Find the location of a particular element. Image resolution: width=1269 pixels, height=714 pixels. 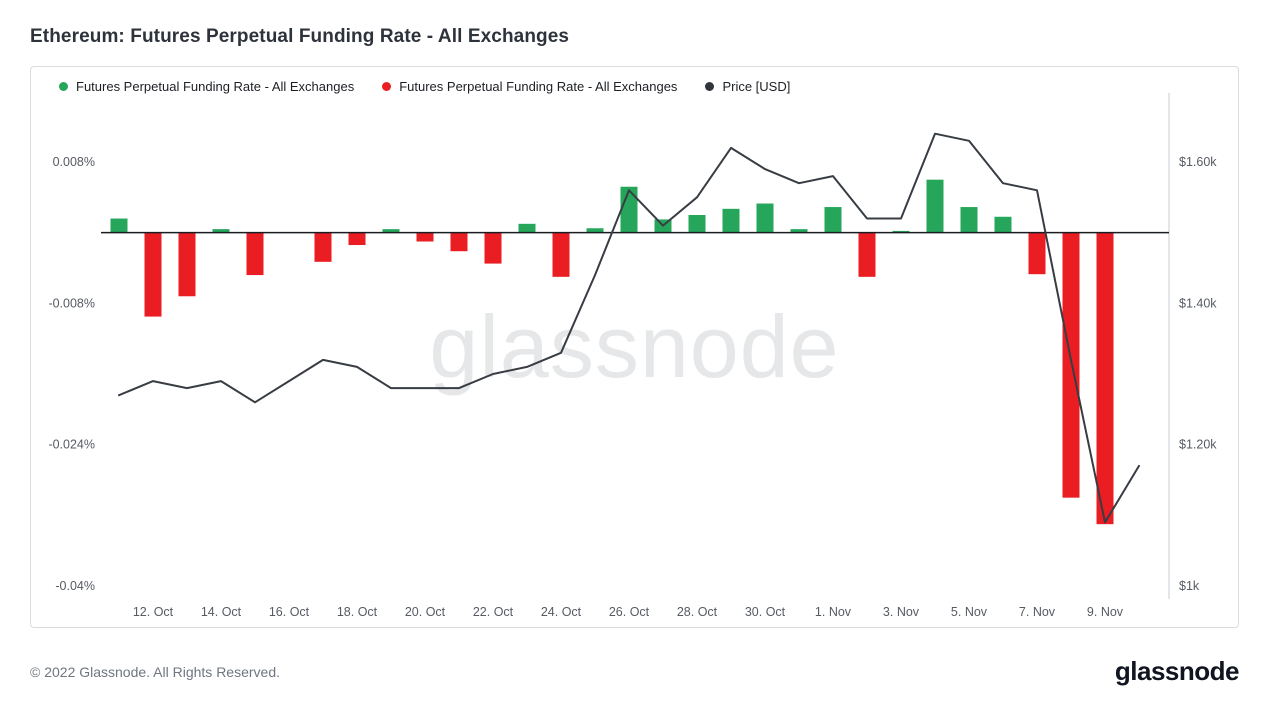

right-axis-tick-label: $1.60k is located at coordinates (1198, 162).